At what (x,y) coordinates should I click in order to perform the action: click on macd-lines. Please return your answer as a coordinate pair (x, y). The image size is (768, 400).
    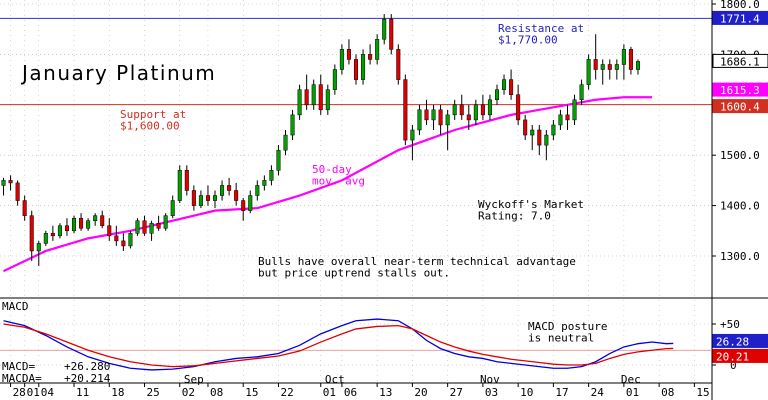
    Looking at the image, I should click on (338, 344).